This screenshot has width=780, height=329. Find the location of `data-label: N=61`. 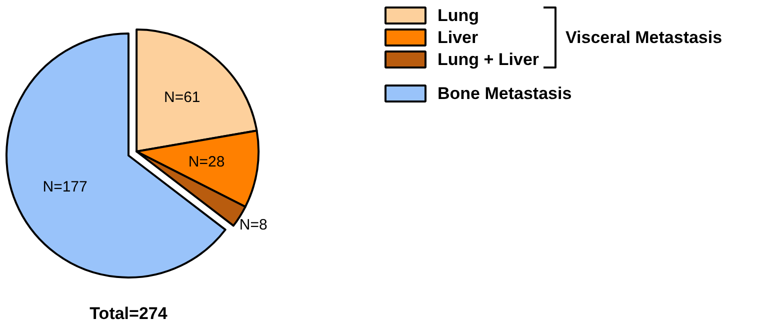

data-label: N=61 is located at coordinates (182, 97).